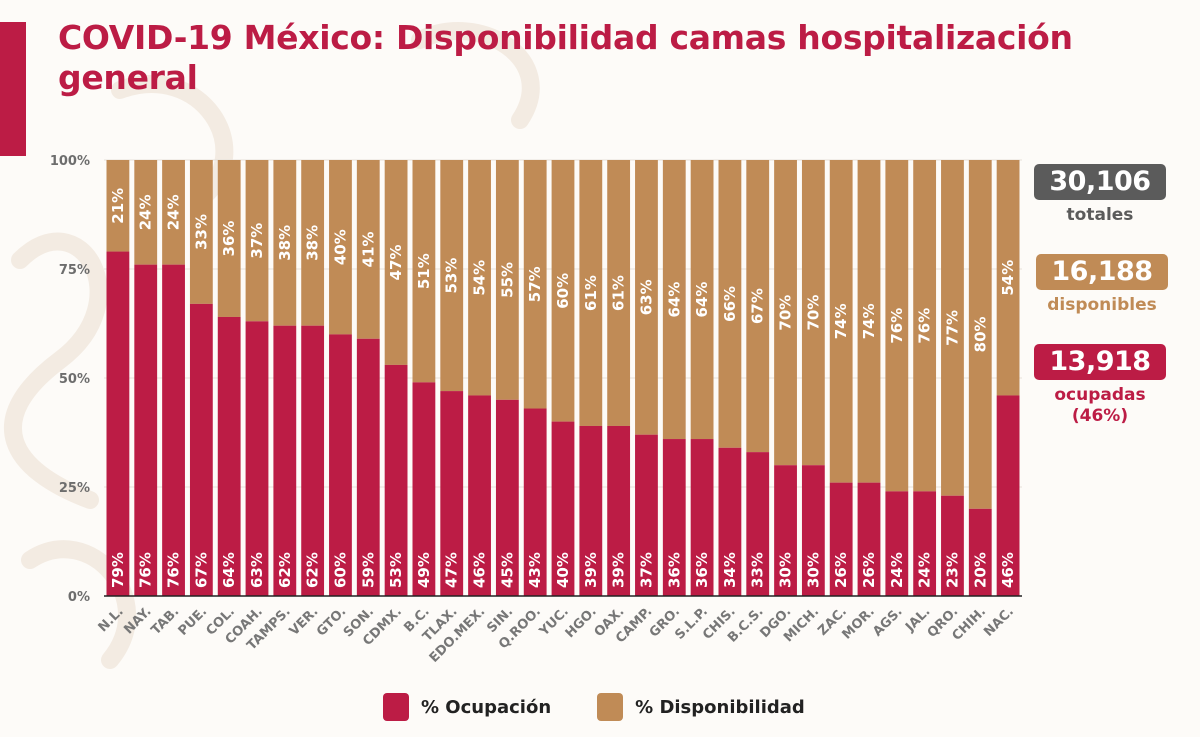 Image resolution: width=1200 pixels, height=737 pixels. What do you see at coordinates (74, 488) in the screenshot?
I see `y-tick-label: 25%` at bounding box center [74, 488].